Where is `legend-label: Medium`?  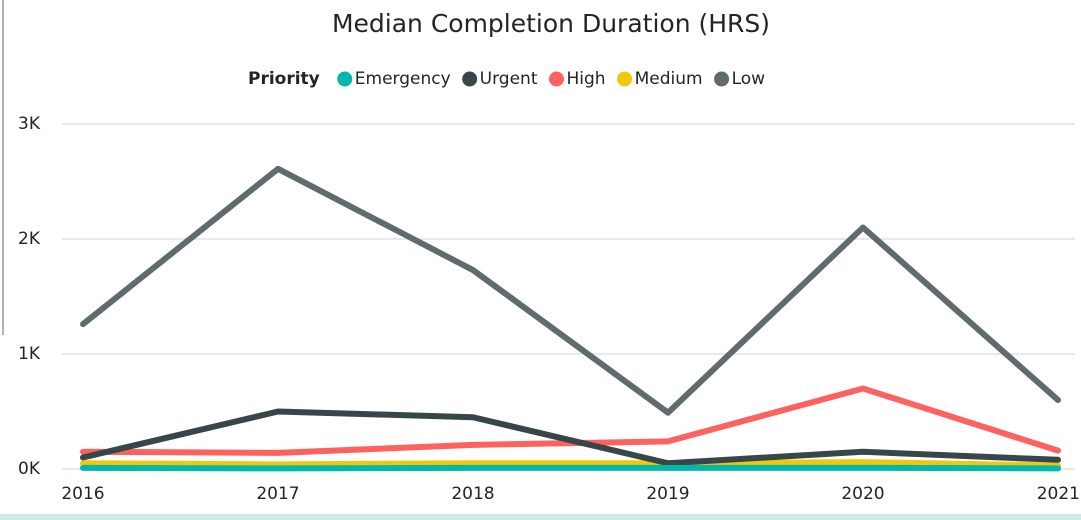 legend-label: Medium is located at coordinates (669, 79).